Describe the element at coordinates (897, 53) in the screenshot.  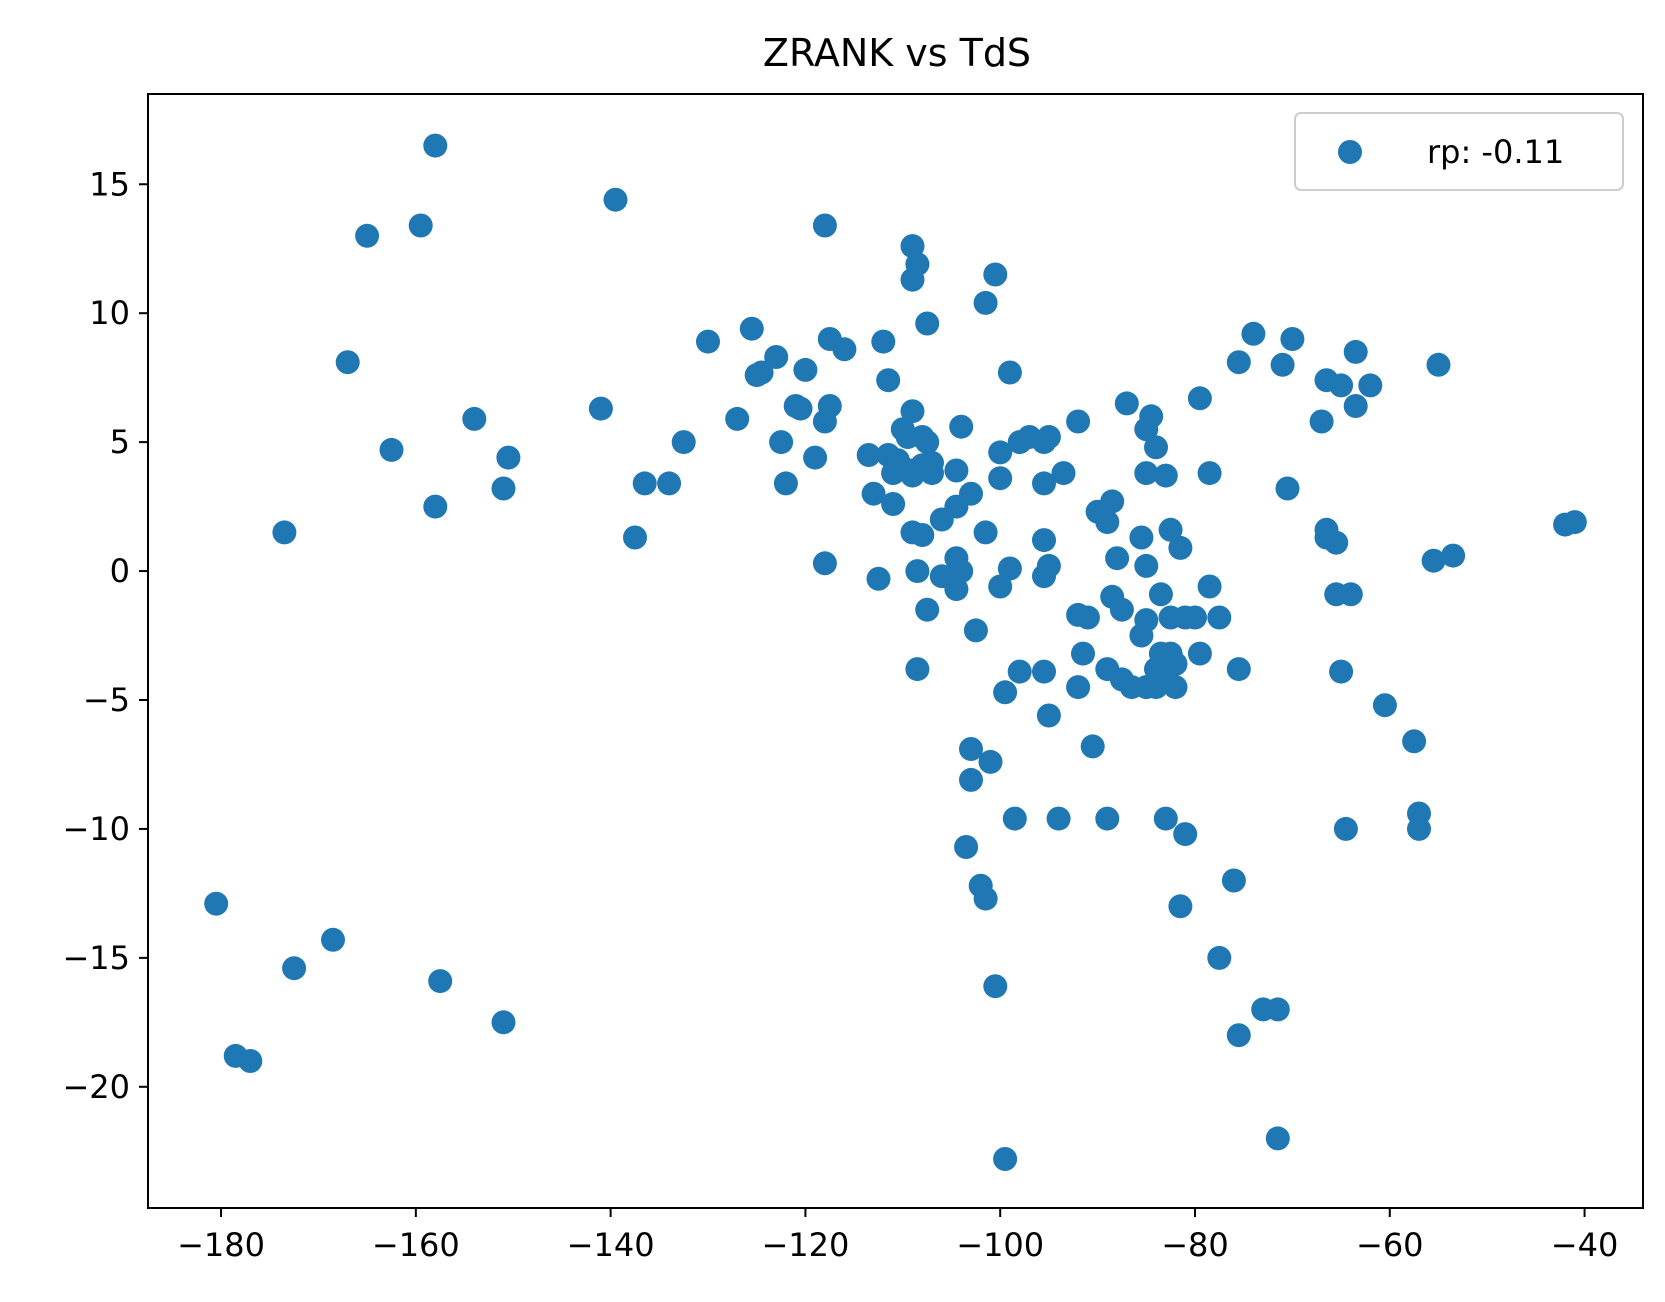
I see `chart-title: ZRANK vs TdS` at that location.